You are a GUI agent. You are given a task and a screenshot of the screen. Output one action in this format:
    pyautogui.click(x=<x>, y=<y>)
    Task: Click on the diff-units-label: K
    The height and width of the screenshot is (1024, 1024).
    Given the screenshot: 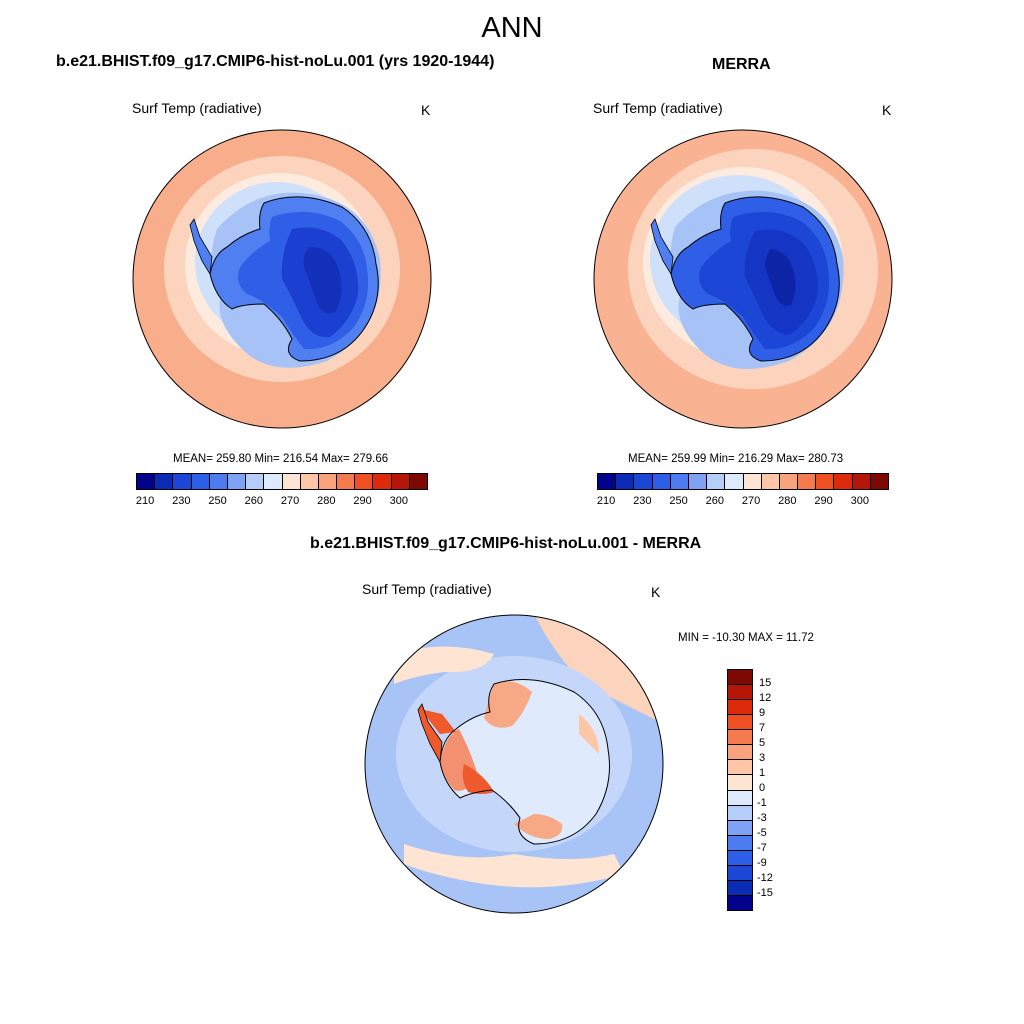 What is the action you would take?
    pyautogui.click(x=656, y=592)
    